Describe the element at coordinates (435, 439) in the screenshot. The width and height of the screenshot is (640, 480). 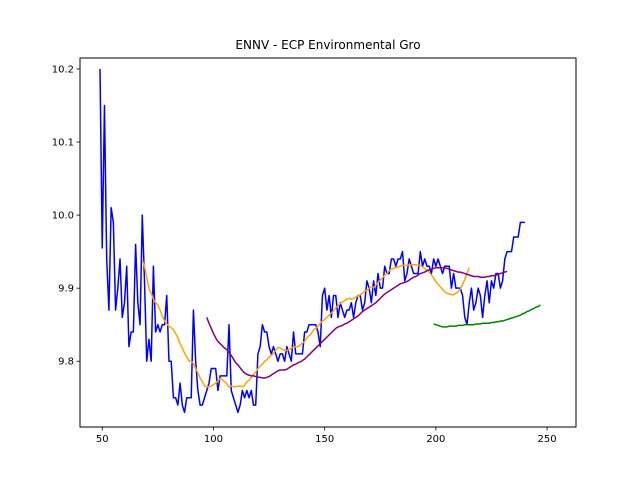
I see `x-tick-label-4: 200` at that location.